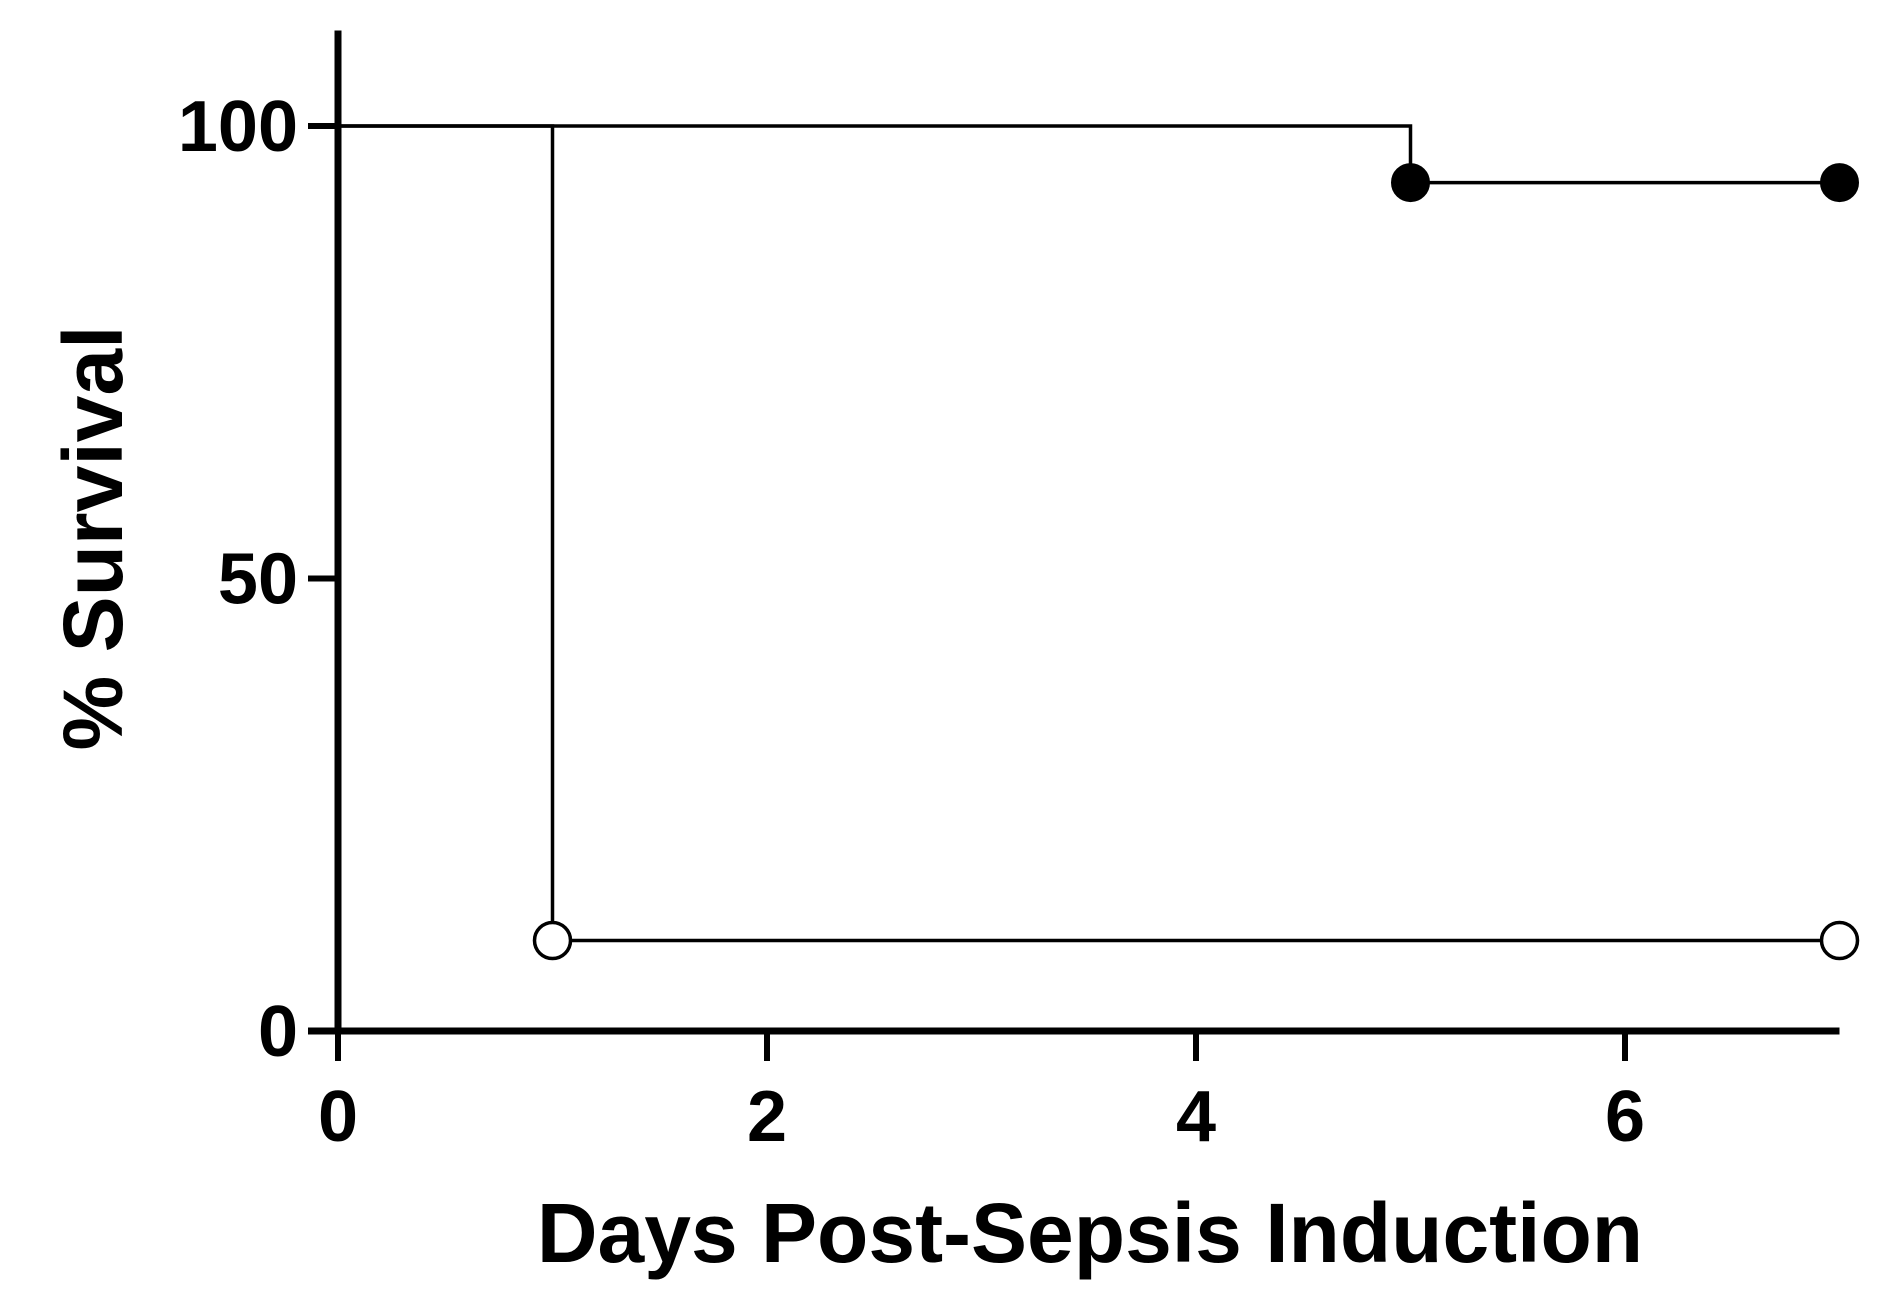  What do you see at coordinates (238, 127) in the screenshot?
I see `y-tick-label-100: 100` at bounding box center [238, 127].